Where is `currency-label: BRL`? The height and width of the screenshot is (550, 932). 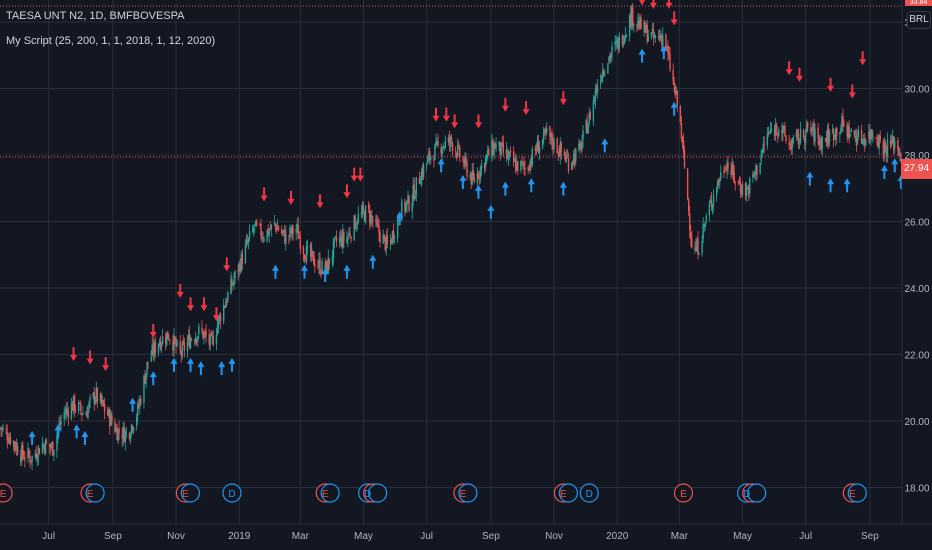
currency-label: BRL is located at coordinates (919, 20).